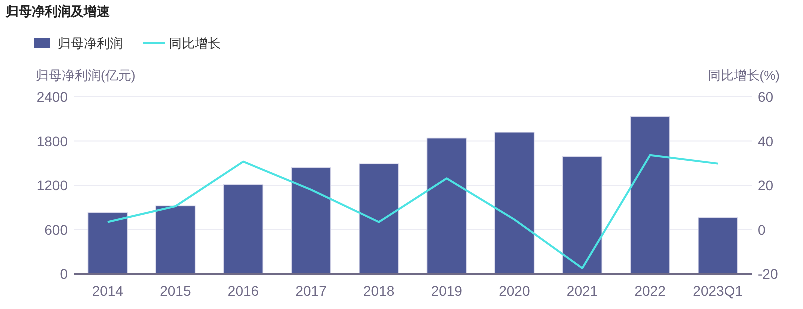 This screenshot has height=309, width=803. I want to click on x-tick-label: 2015, so click(176, 291).